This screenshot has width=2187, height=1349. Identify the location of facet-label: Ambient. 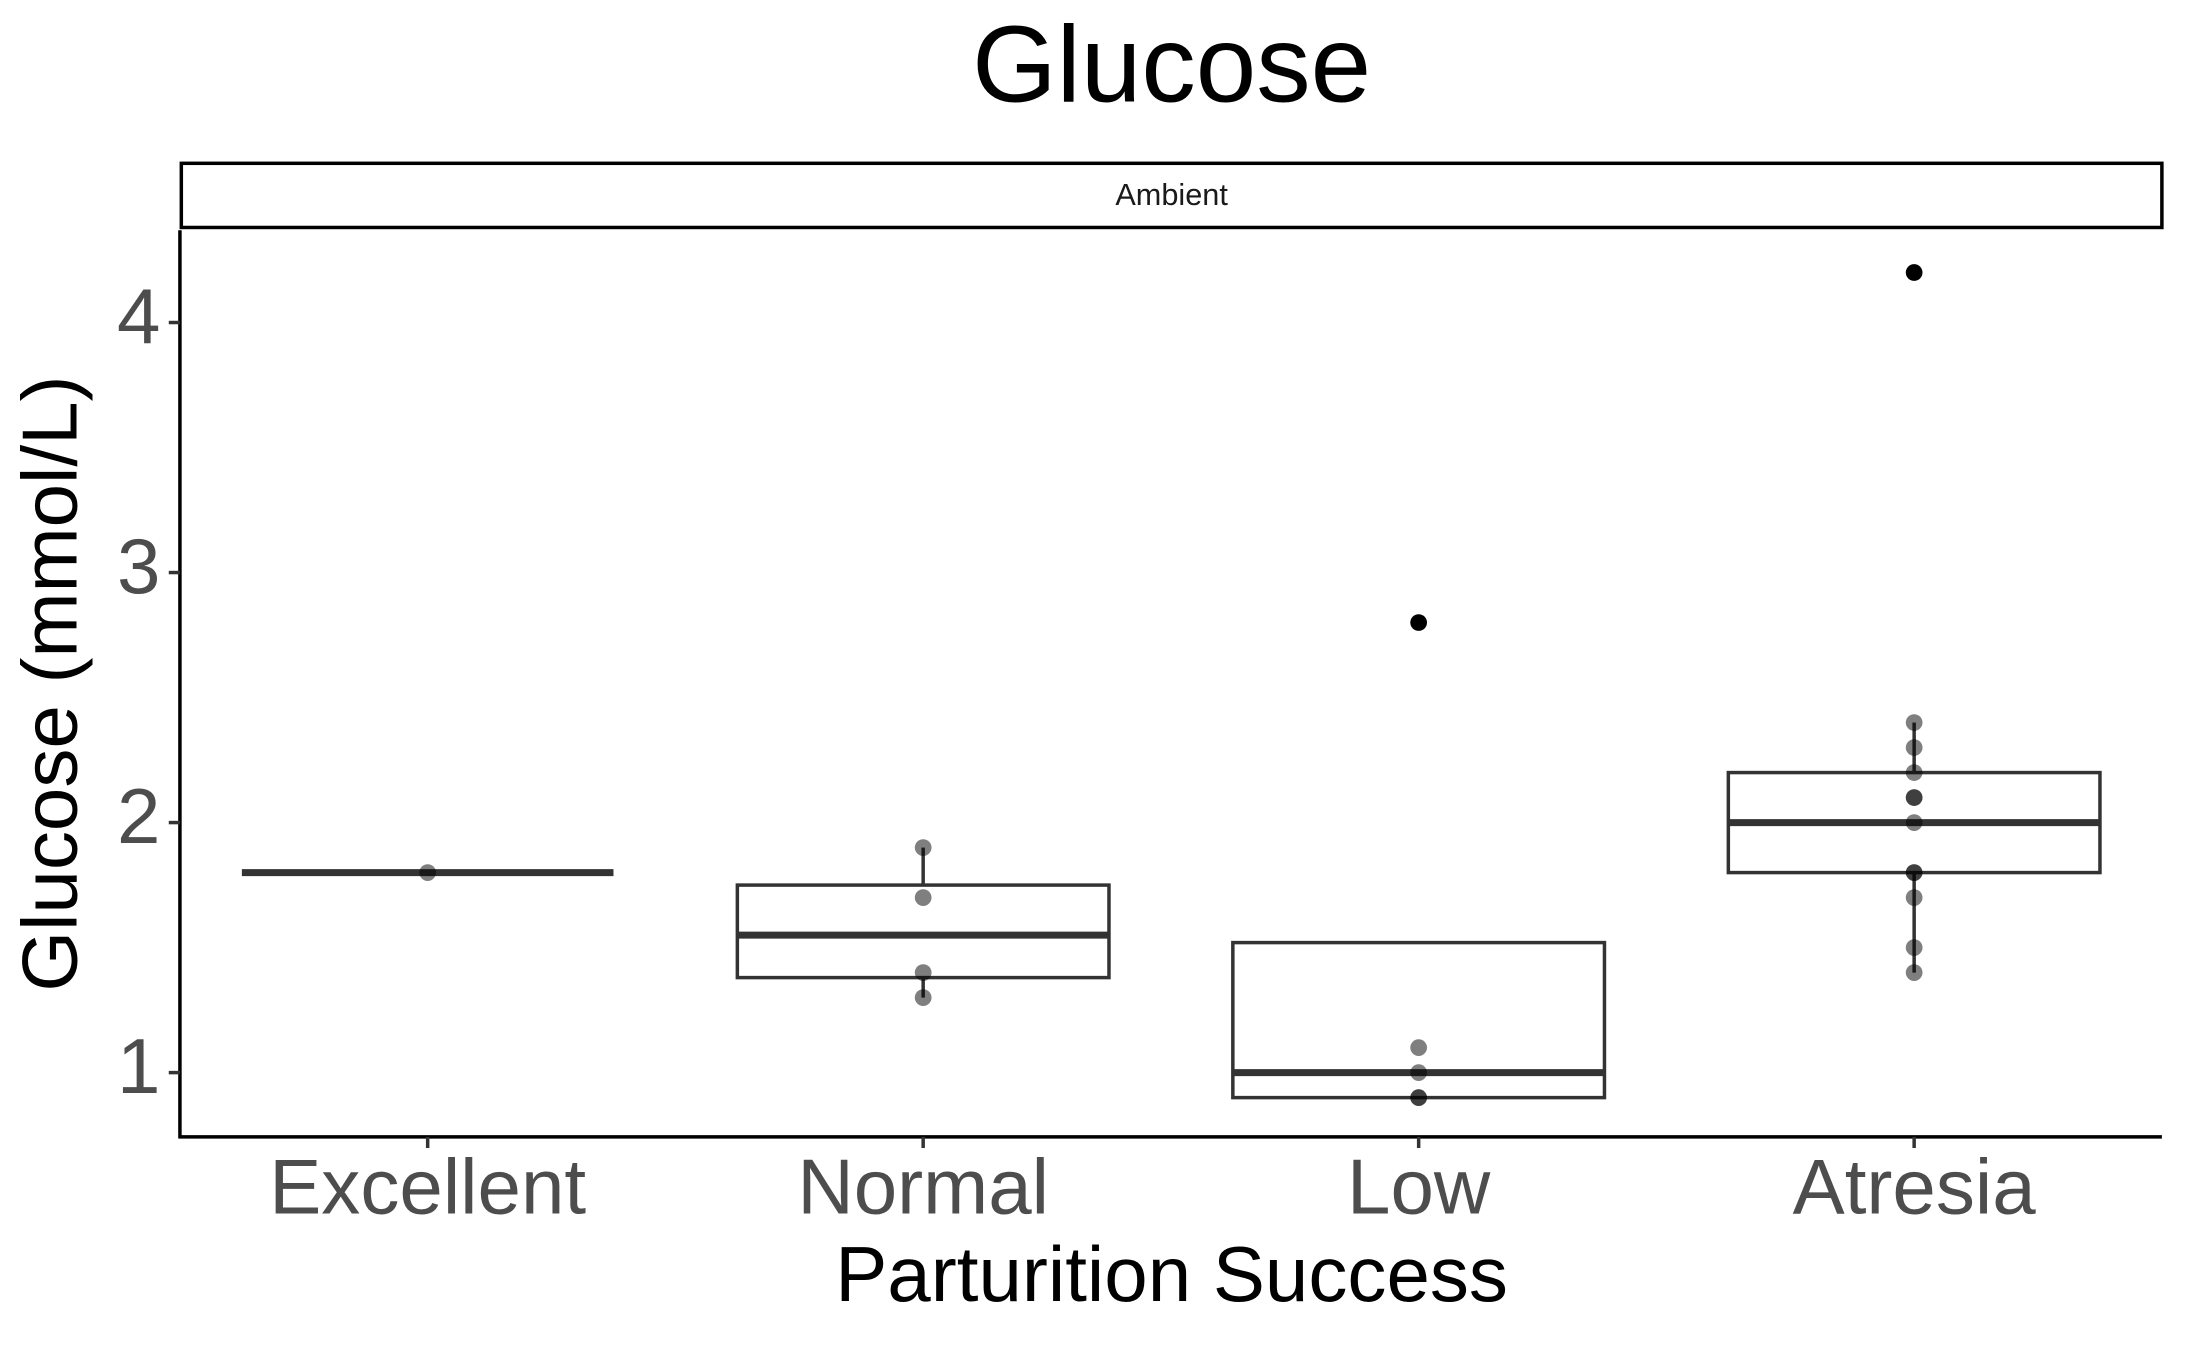
(1171, 194).